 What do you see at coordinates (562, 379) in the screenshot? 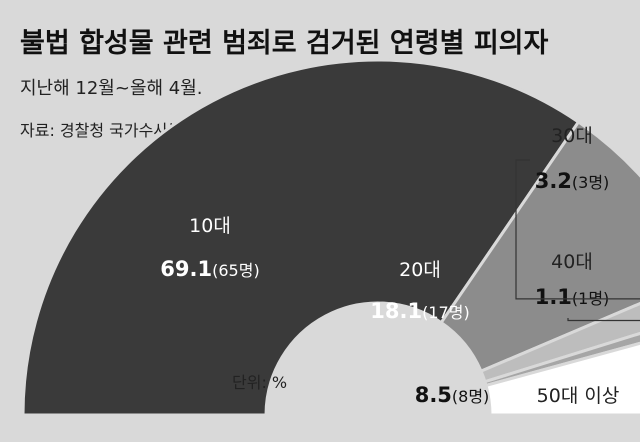
I see `slice-50대-이상` at bounding box center [562, 379].